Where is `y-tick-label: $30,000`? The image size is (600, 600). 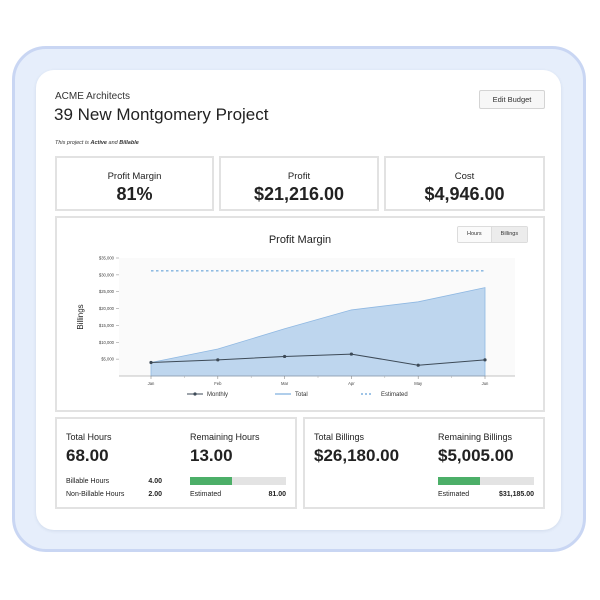 y-tick-label: $30,000 is located at coordinates (107, 274).